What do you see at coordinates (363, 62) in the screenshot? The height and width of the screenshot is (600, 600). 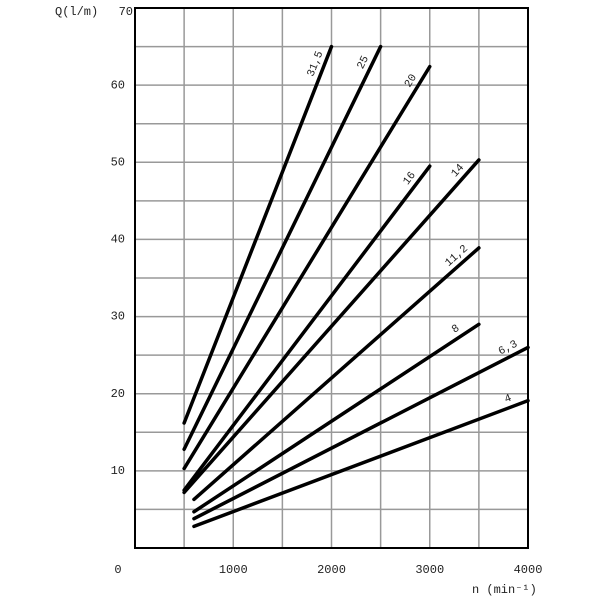 I see `series-label: 25` at bounding box center [363, 62].